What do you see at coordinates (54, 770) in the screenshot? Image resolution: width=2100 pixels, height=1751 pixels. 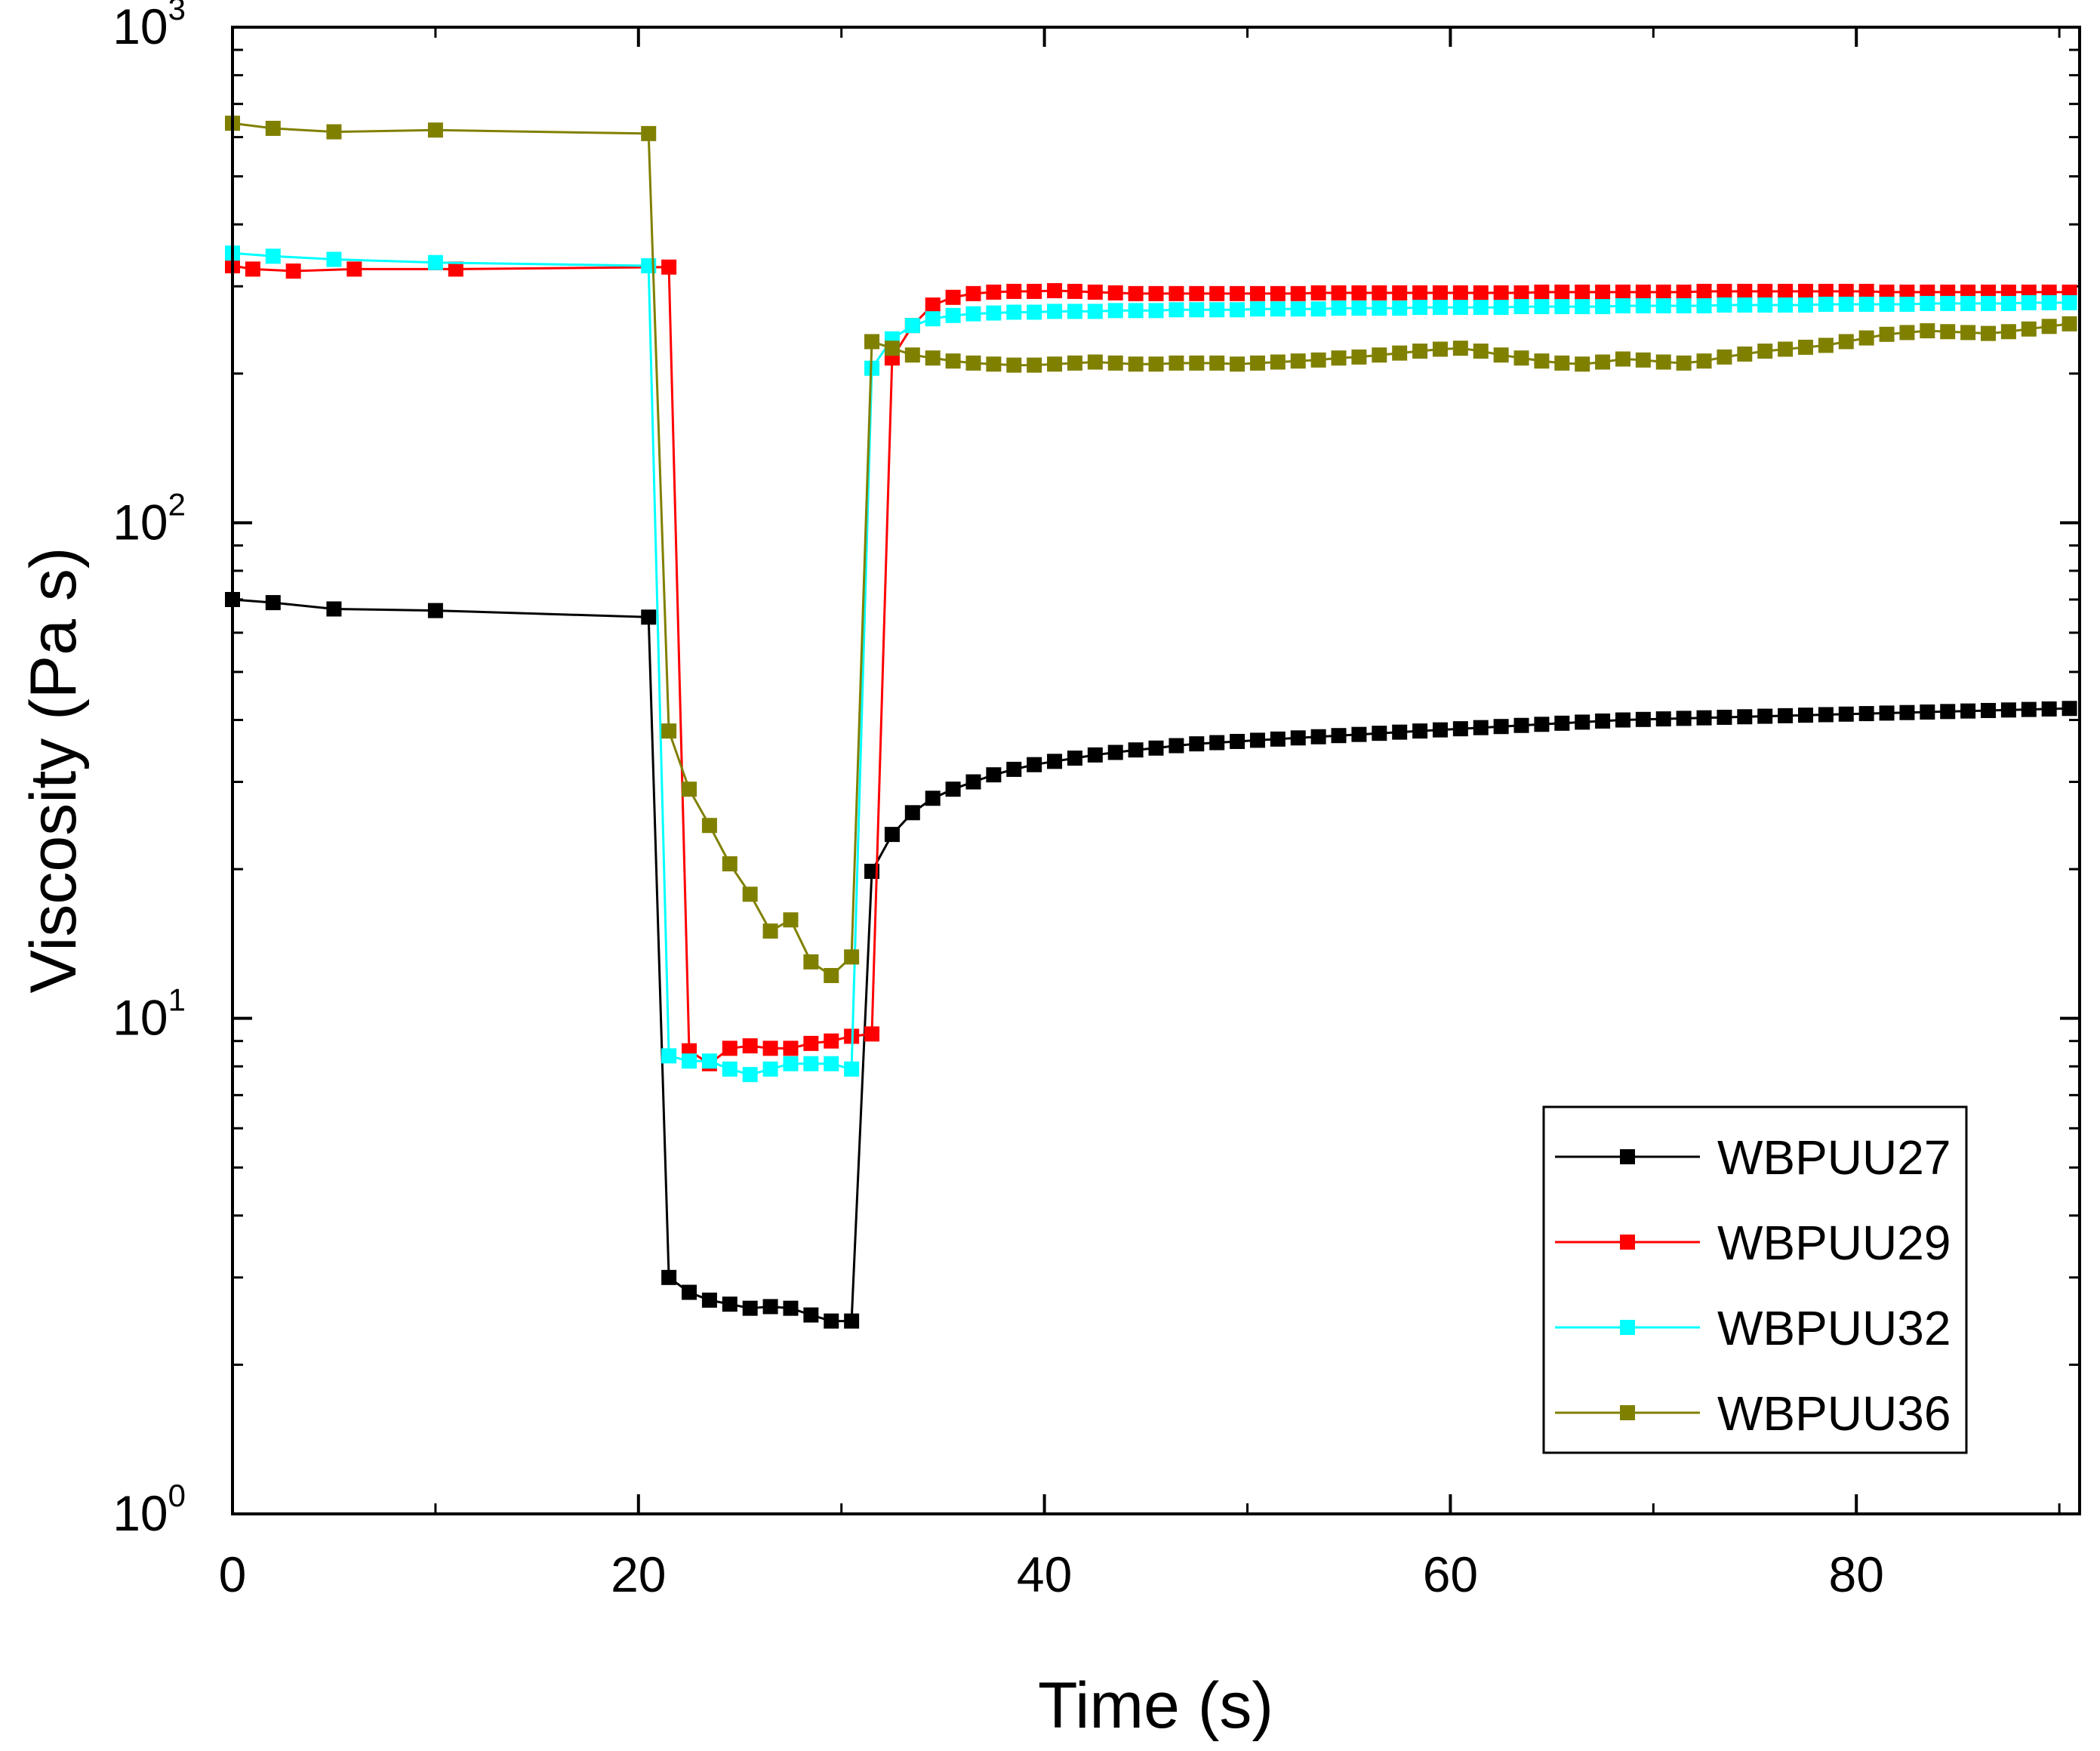 I see `y-axis-title: Viscosity (Pa s)` at bounding box center [54, 770].